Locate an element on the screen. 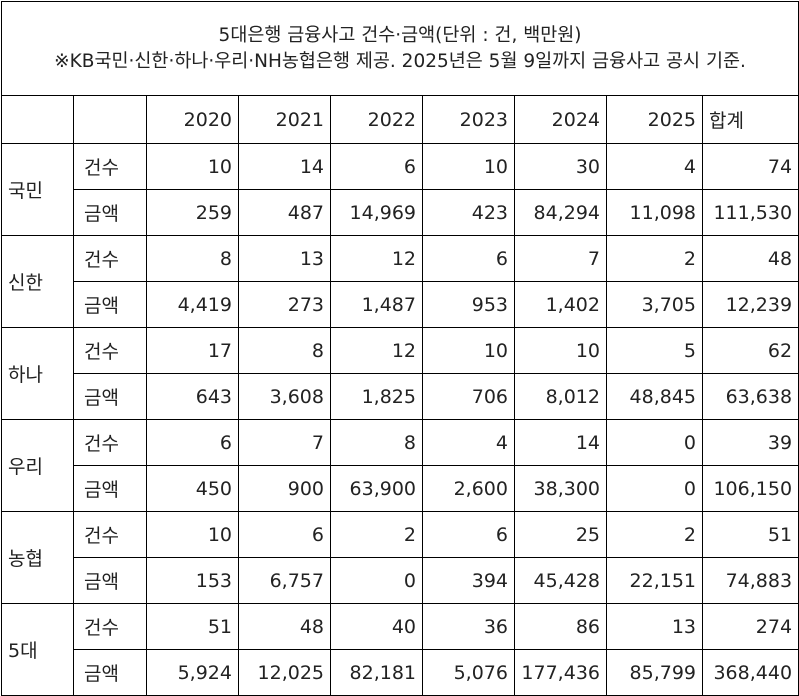  table-row: 신한 건수 8 13 12 6 7 2 48 is located at coordinates (400, 281).